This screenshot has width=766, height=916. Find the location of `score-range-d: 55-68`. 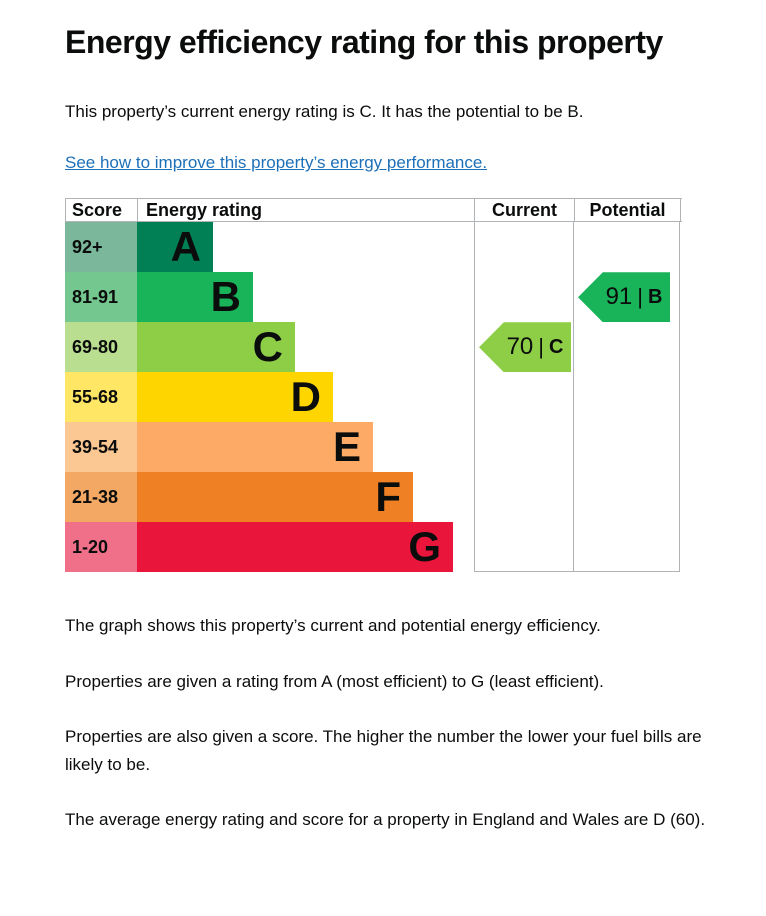

score-range-d: 55-68 is located at coordinates (101, 397).